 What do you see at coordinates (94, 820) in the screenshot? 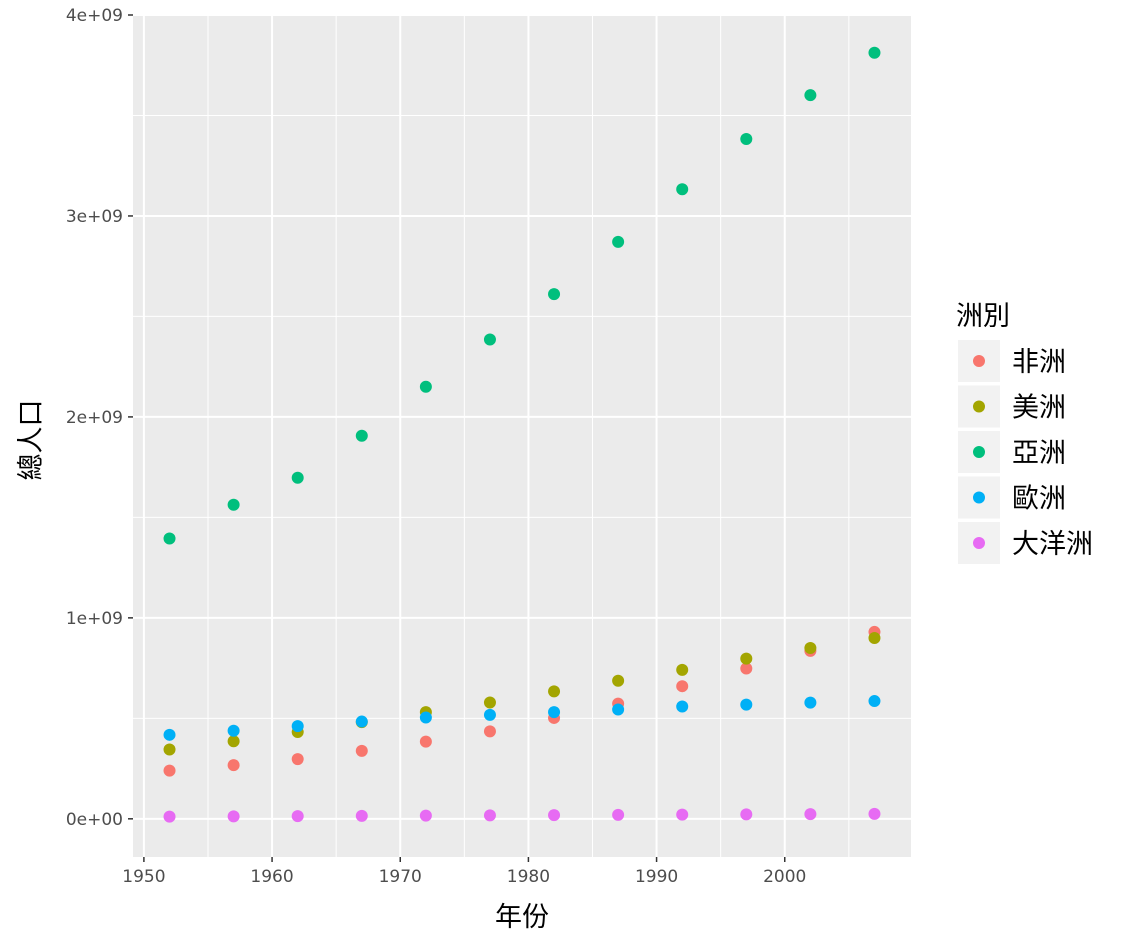
I see `y-tick-label: 0e+00` at bounding box center [94, 820].